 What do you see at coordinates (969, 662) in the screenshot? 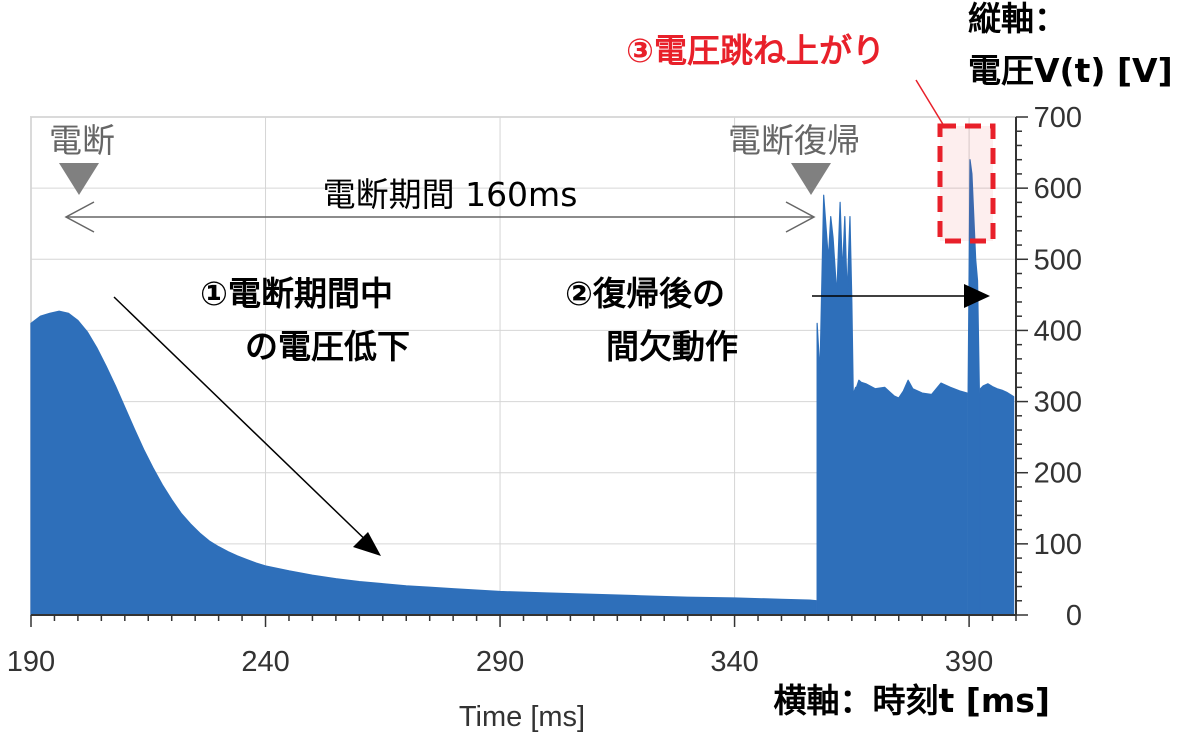
I see `x-tick-label: 390` at bounding box center [969, 662].